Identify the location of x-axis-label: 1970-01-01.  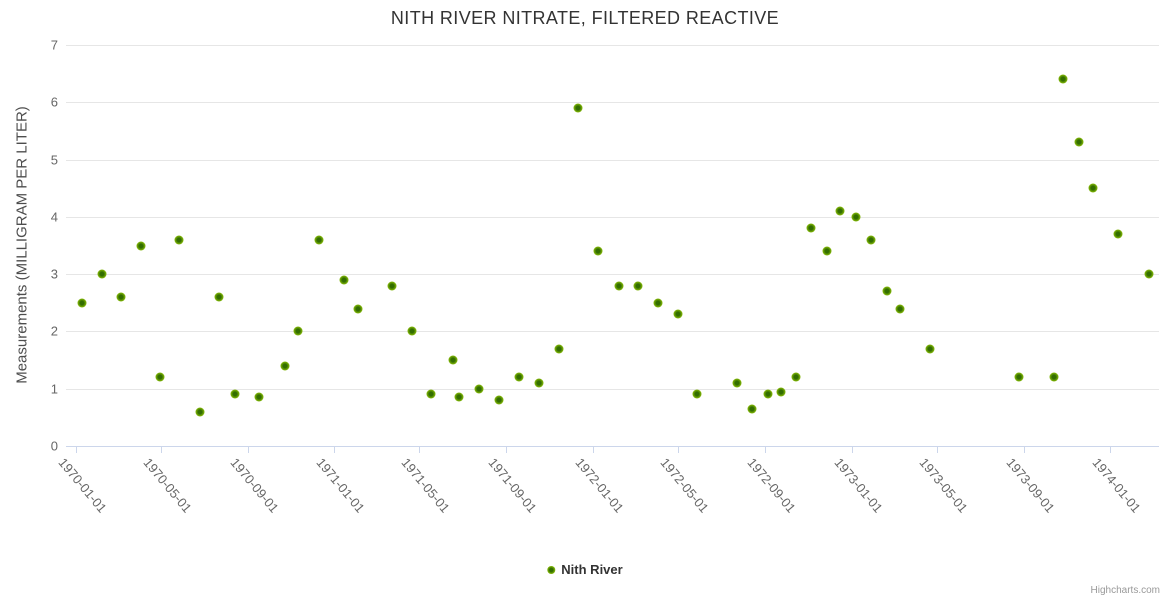
(82, 485).